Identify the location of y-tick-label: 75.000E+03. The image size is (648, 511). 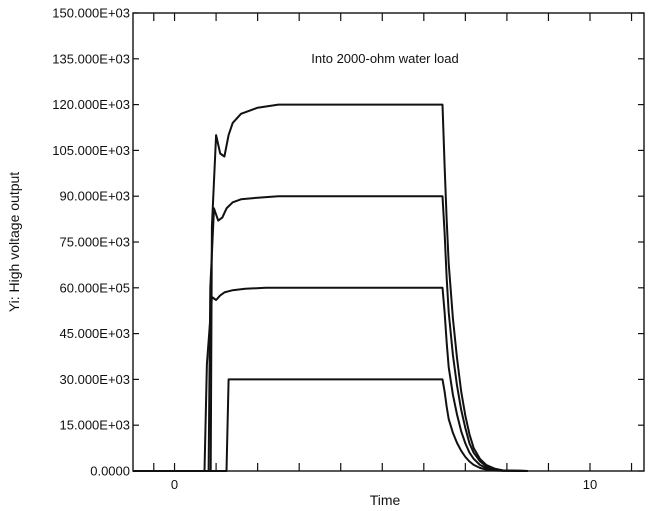
(95, 242).